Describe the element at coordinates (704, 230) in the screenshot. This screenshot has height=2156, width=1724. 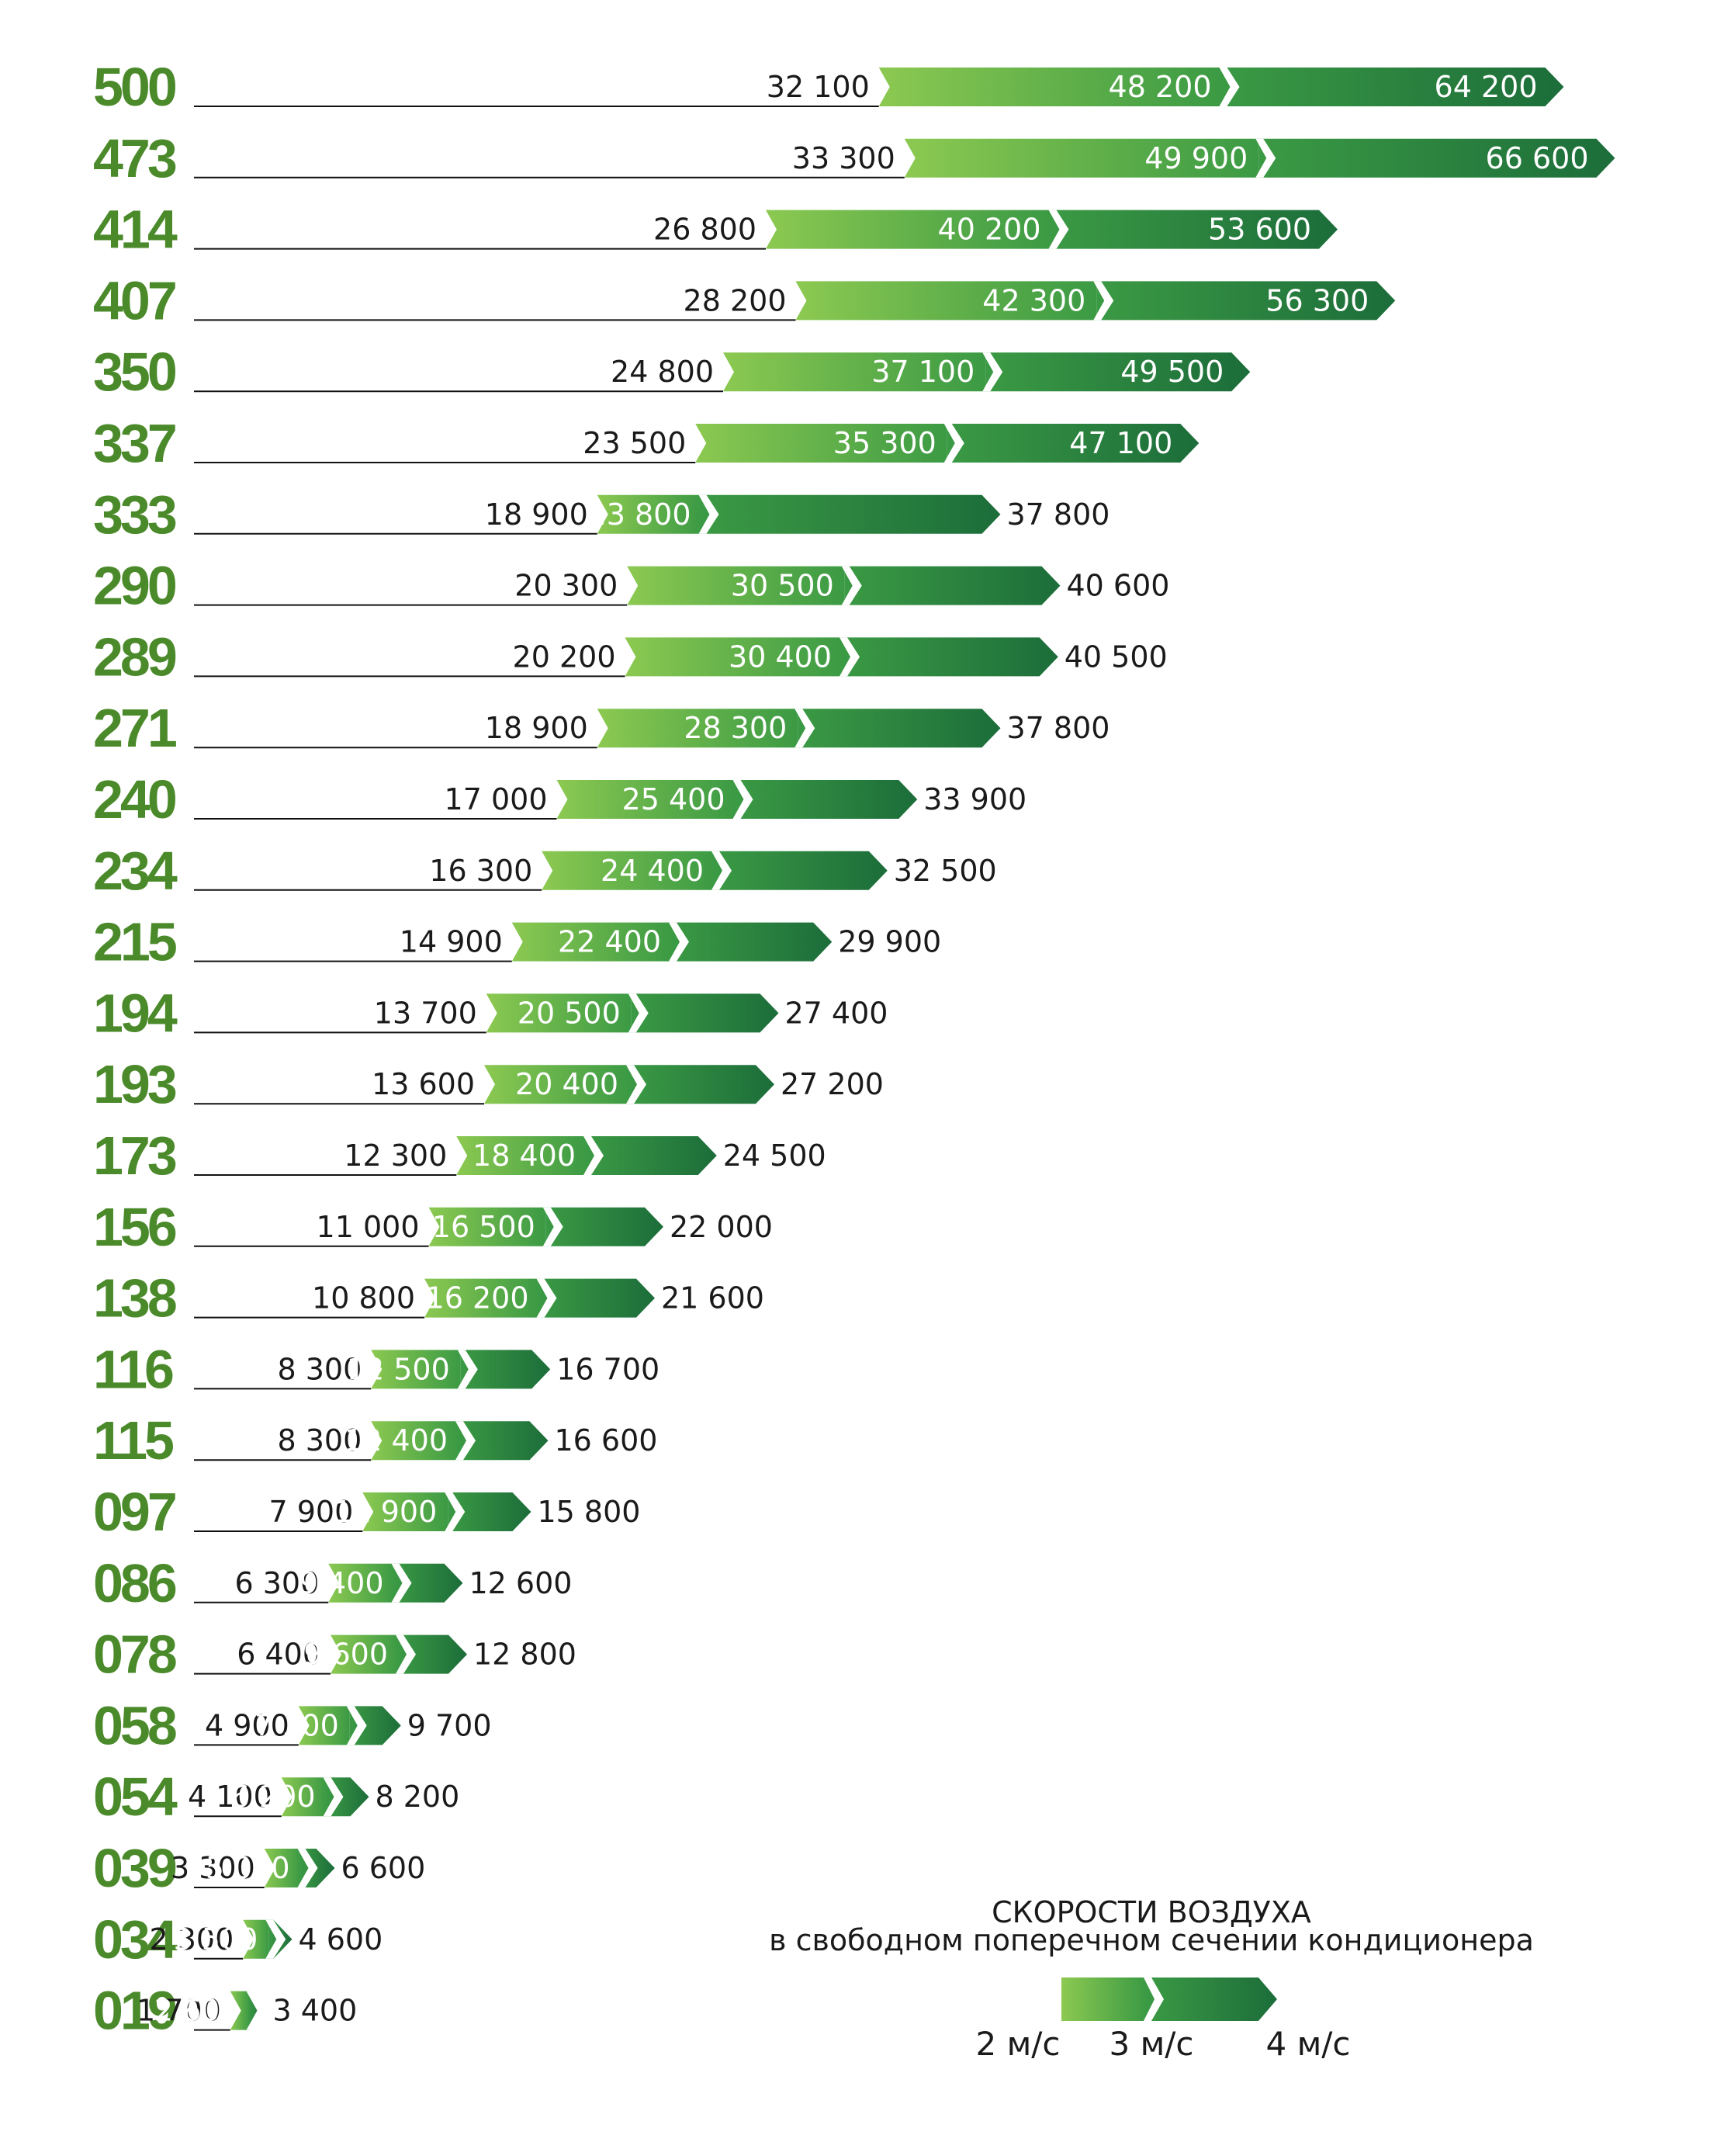
I see `value-label-2ms: 26 800` at that location.